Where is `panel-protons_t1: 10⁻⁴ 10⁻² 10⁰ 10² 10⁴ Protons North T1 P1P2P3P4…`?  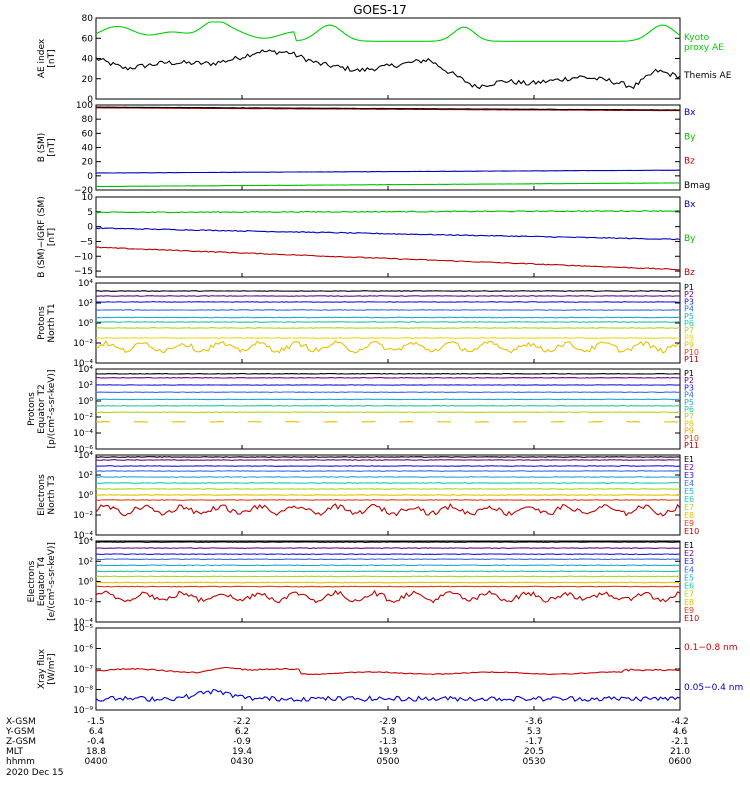 panel-protons_t1: 10⁻⁴ 10⁻² 10⁰ 10² 10⁴ Protons North T1 P1P2P3P4… is located at coordinates (368, 324).